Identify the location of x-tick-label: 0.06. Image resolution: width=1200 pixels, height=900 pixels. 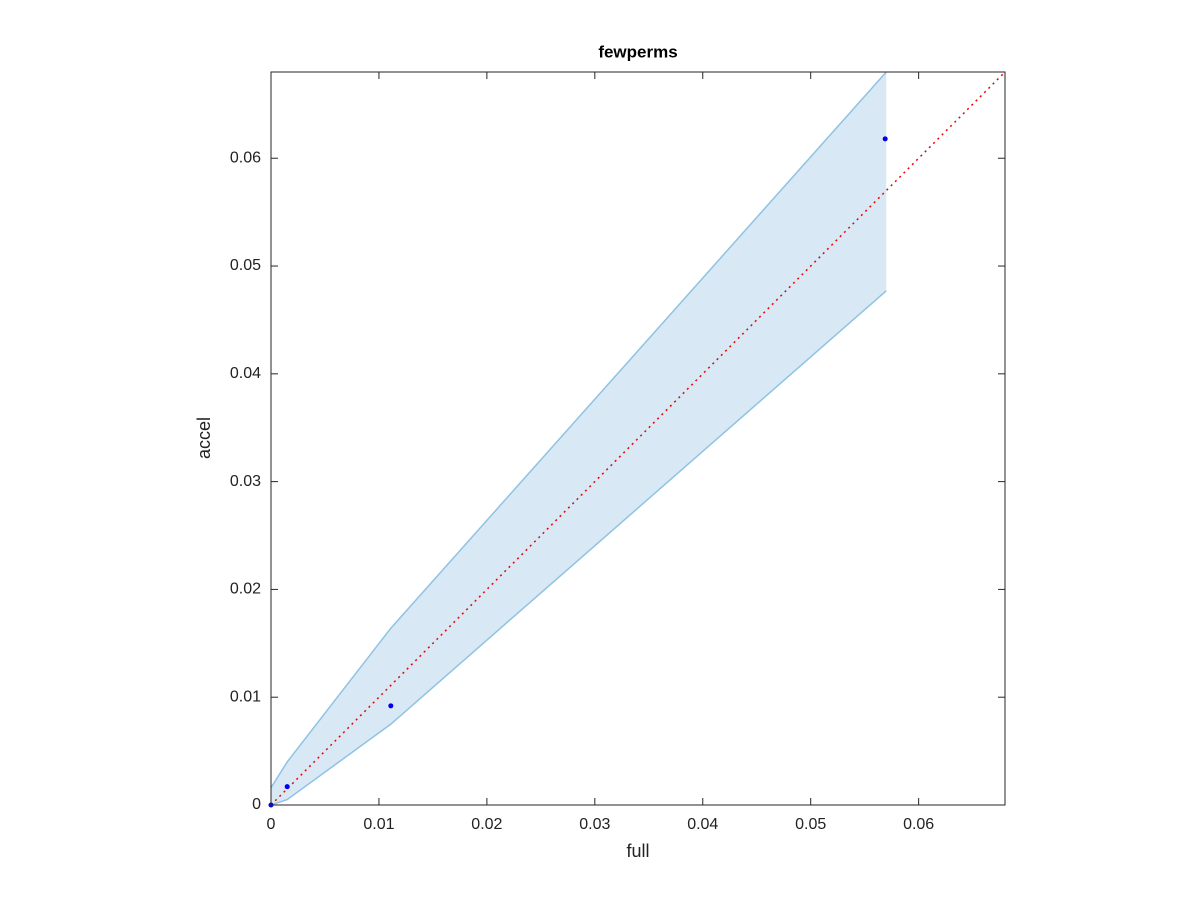
(918, 824).